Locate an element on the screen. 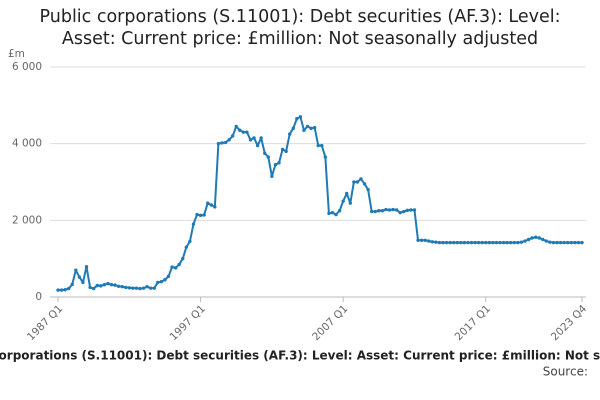 Image resolution: width=600 pixels, height=400 pixels. y-tick-label: 2 000 is located at coordinates (27, 220).